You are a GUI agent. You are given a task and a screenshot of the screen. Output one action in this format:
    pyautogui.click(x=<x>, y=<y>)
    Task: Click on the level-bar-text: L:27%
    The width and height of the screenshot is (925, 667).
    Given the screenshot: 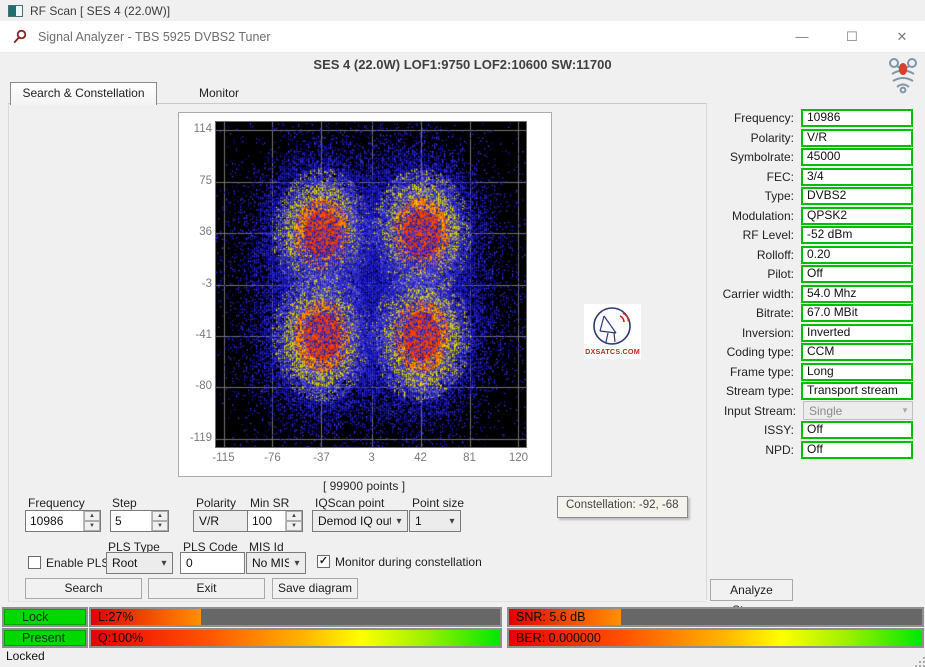 What is the action you would take?
    pyautogui.click(x=116, y=617)
    